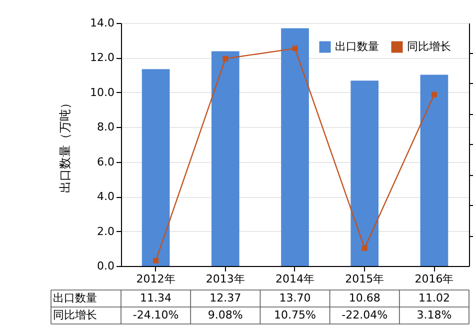 The image size is (473, 328). Describe the element at coordinates (102, 92) in the screenshot. I see `y-tick-label: 10.0` at that location.